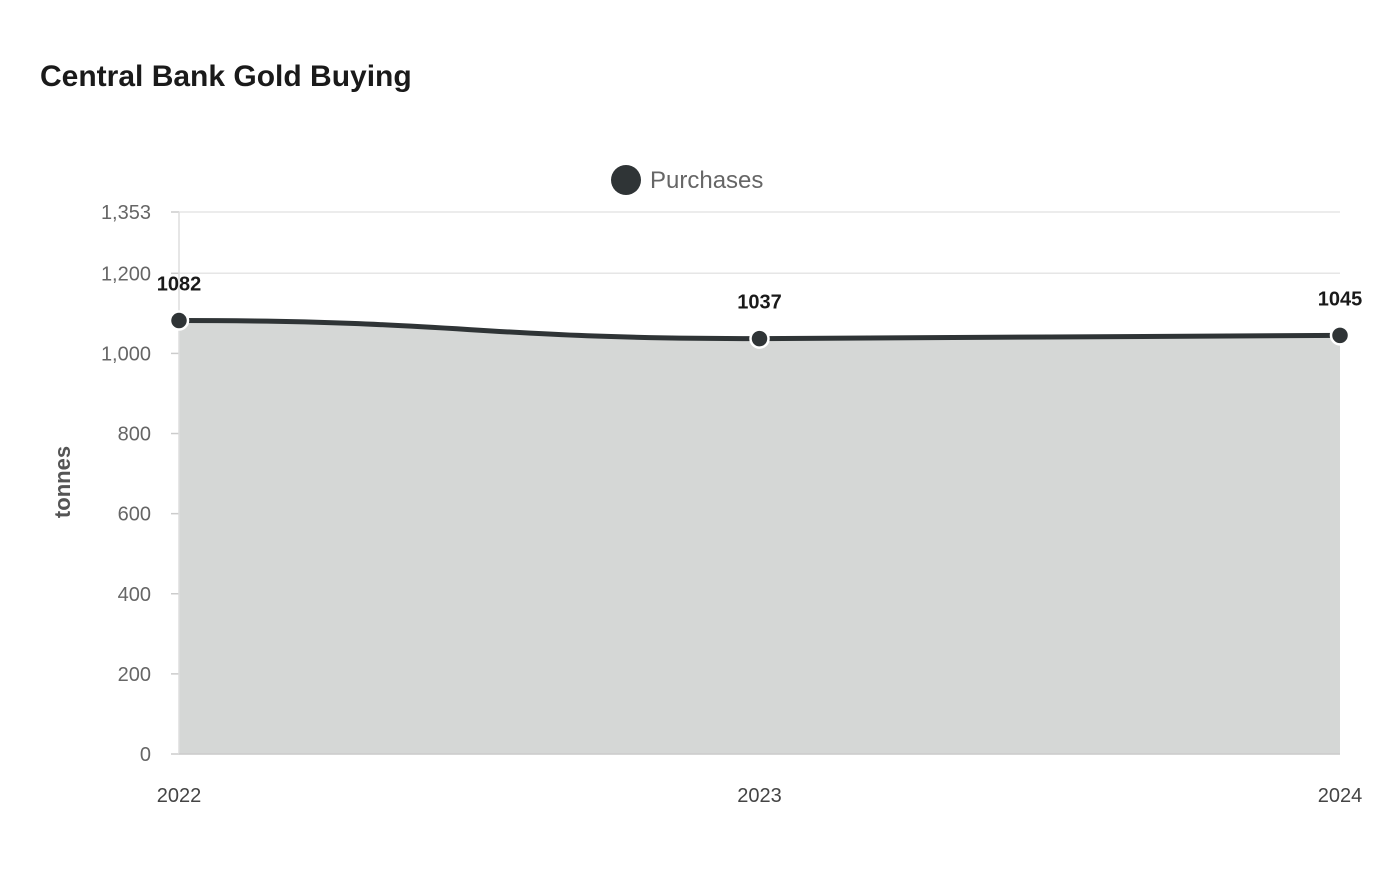  What do you see at coordinates (134, 595) in the screenshot?
I see `y-tick-label: 400` at bounding box center [134, 595].